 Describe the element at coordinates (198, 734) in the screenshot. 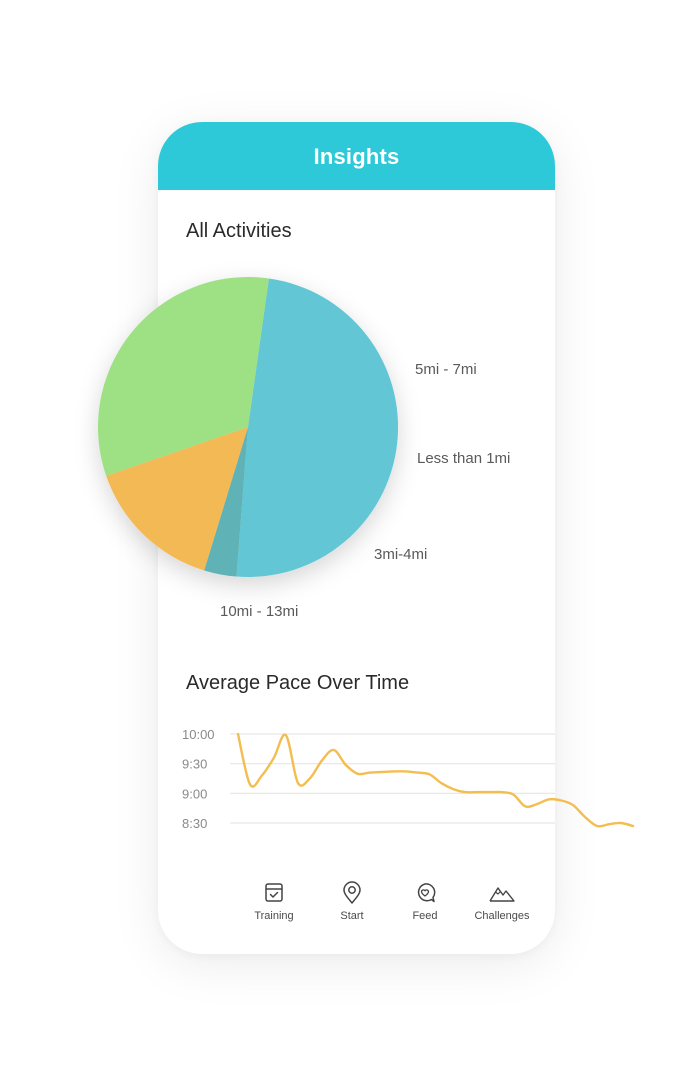

I see `pace-tick-label: 10:00` at that location.